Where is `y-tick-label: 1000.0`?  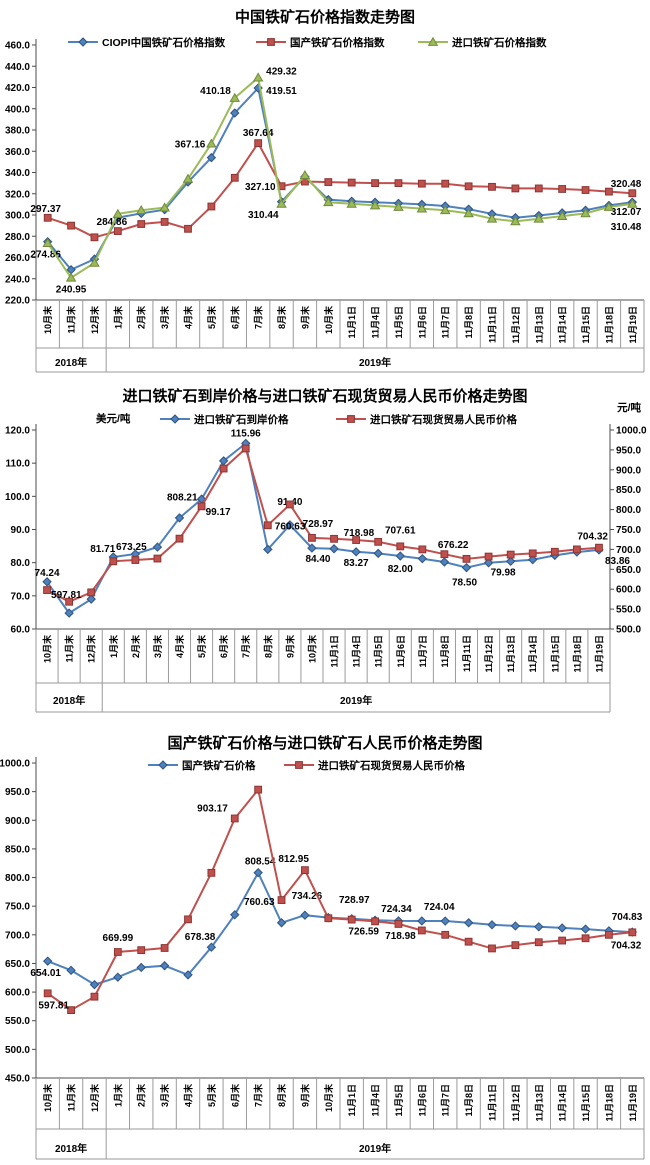
y-tick-label: 1000.0 is located at coordinates (631, 431).